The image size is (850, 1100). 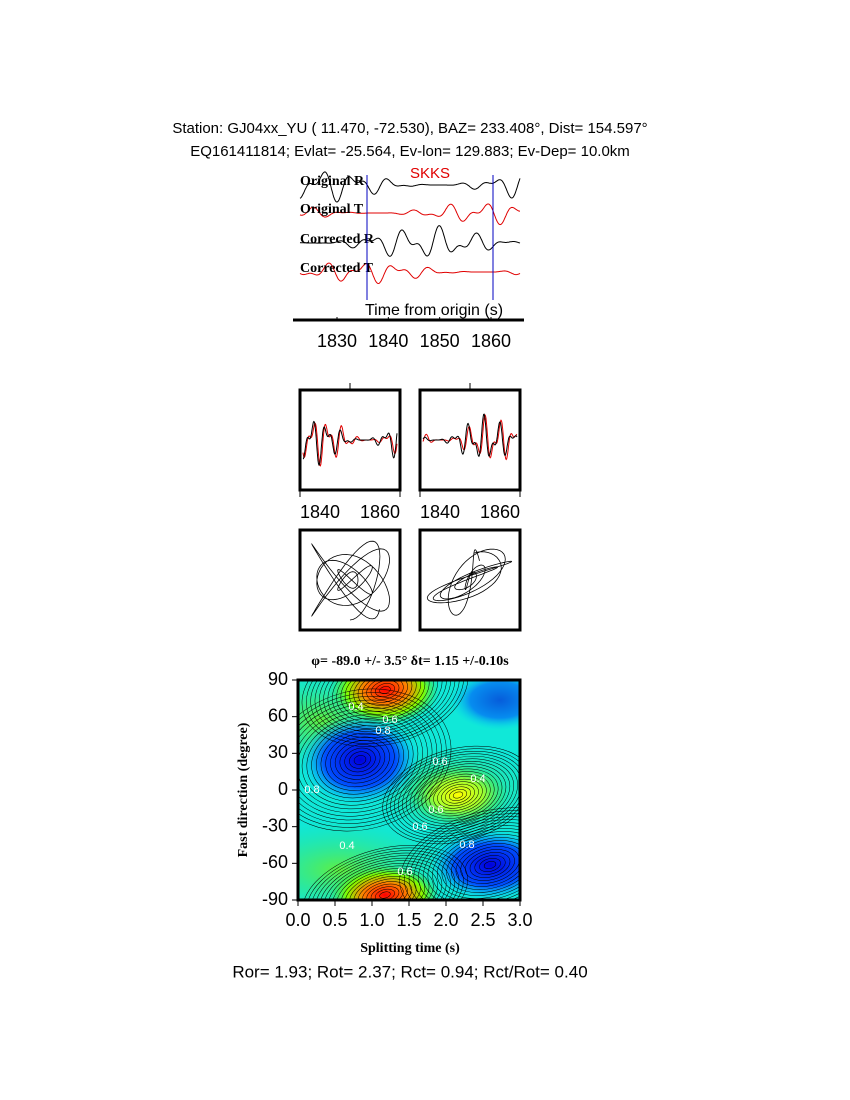 What do you see at coordinates (332, 181) in the screenshot?
I see `trace-label: Original R` at bounding box center [332, 181].